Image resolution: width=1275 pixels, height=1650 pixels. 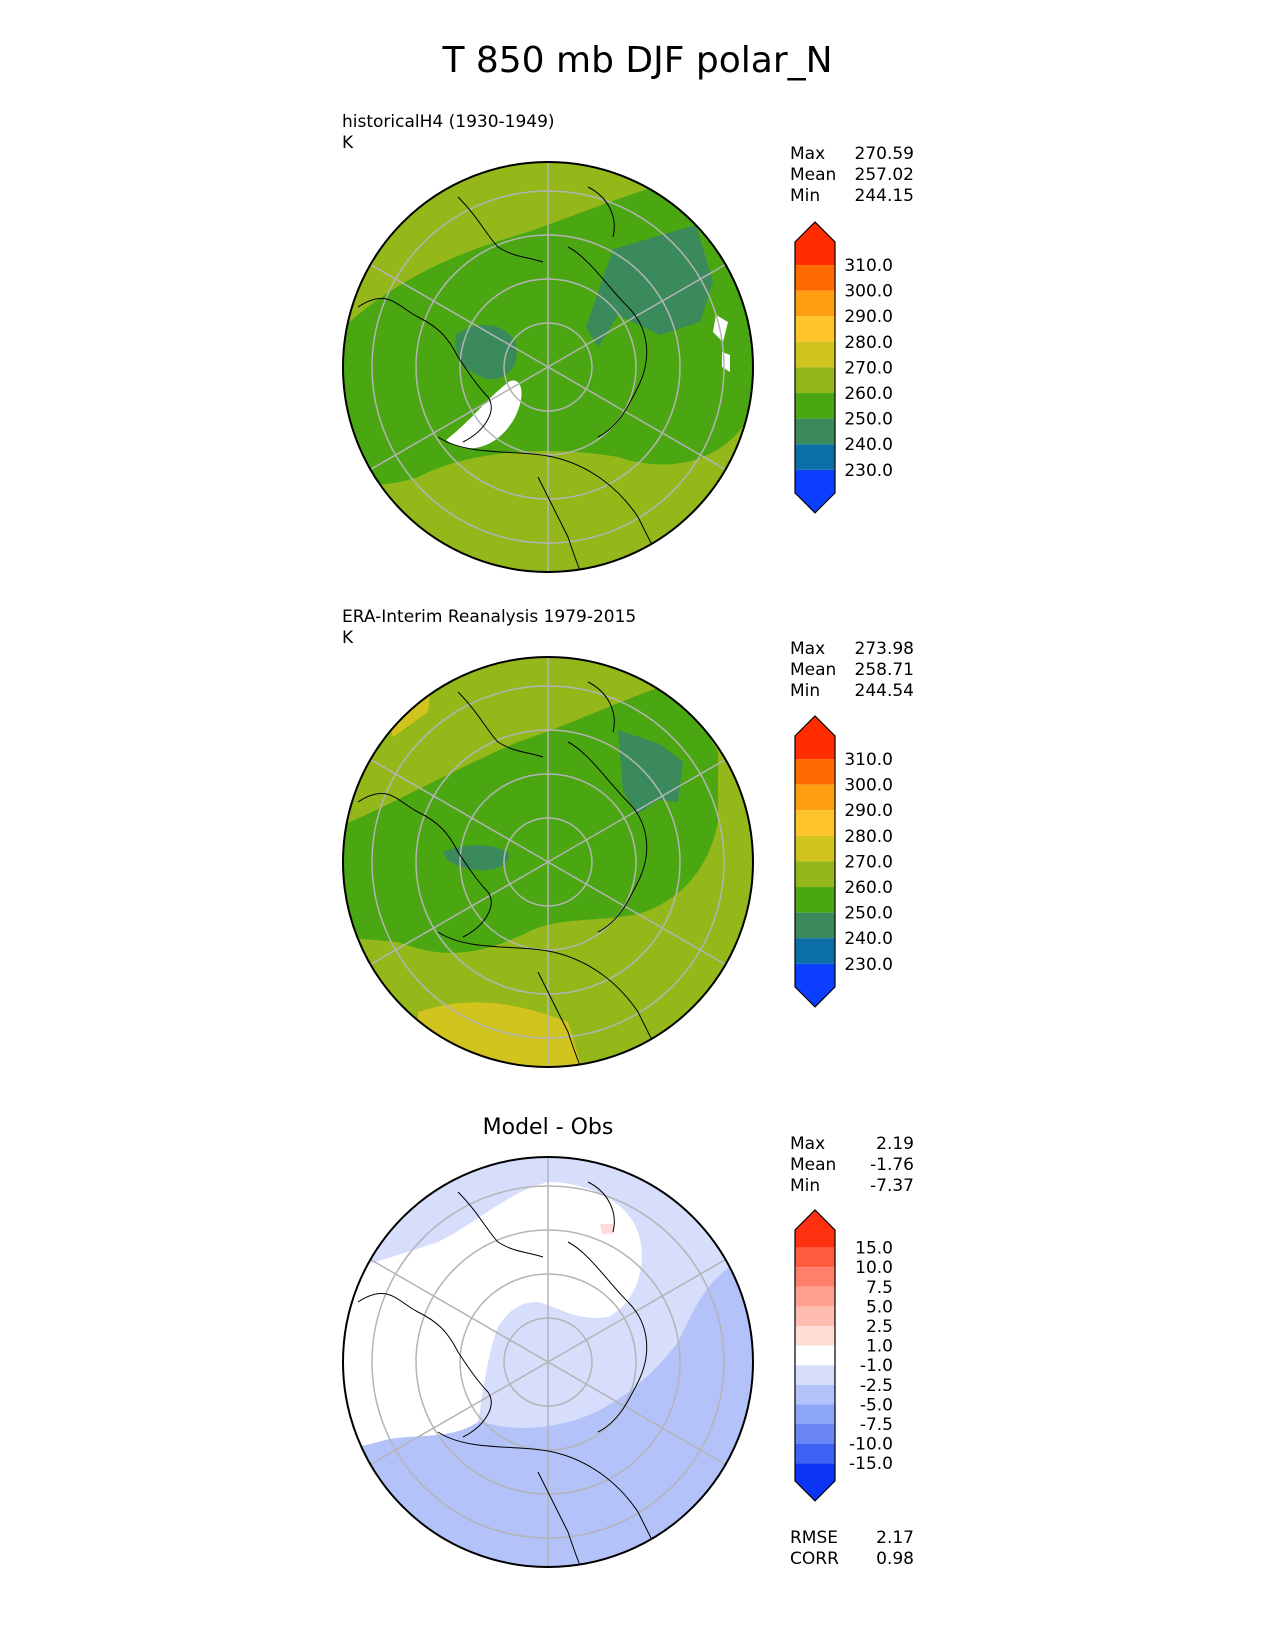 What do you see at coordinates (879, 1288) in the screenshot?
I see `colorbar-tick-label: 7.5` at bounding box center [879, 1288].